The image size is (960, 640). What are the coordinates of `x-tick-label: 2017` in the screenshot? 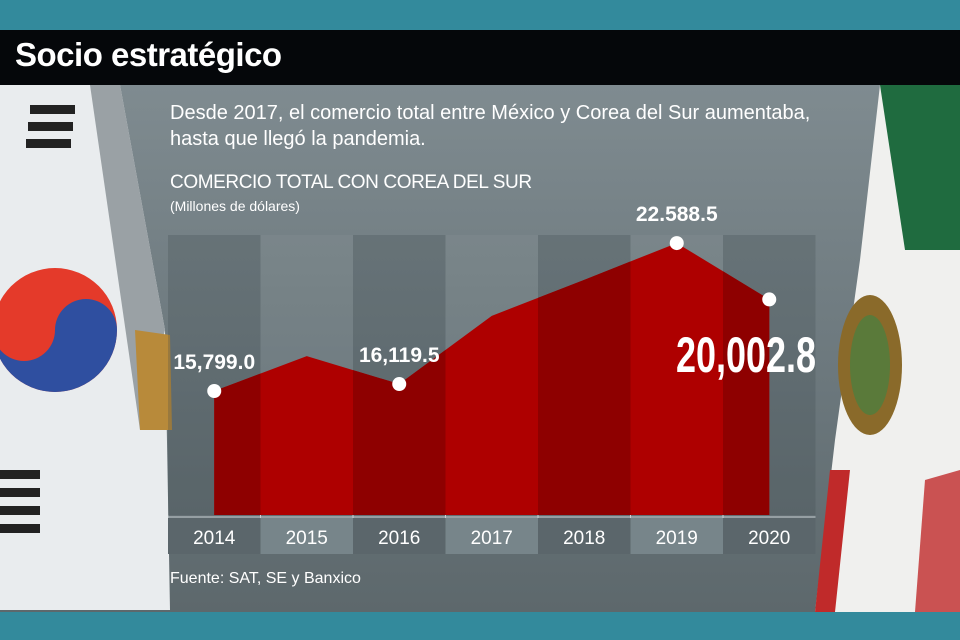 It's located at (492, 538).